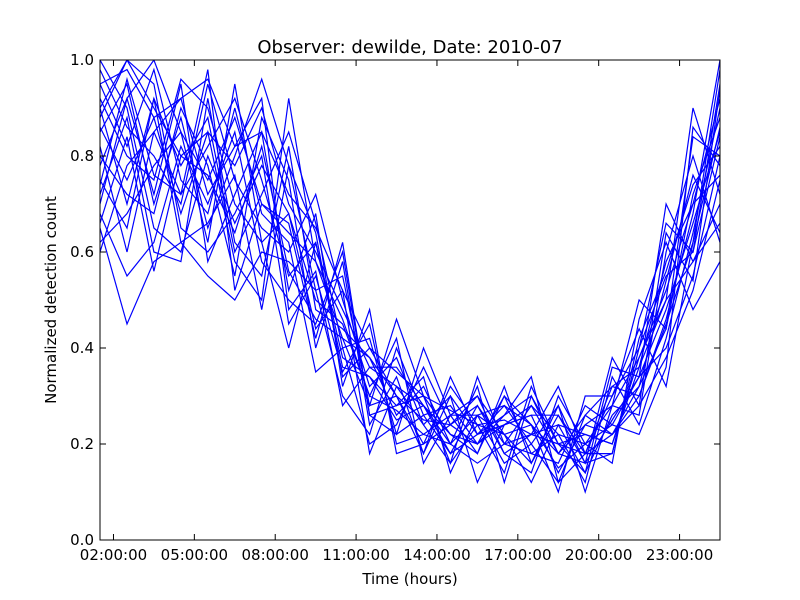 This screenshot has width=800, height=600. What do you see at coordinates (355, 555) in the screenshot?
I see `x-tick-label-4: 11:00:00` at bounding box center [355, 555].